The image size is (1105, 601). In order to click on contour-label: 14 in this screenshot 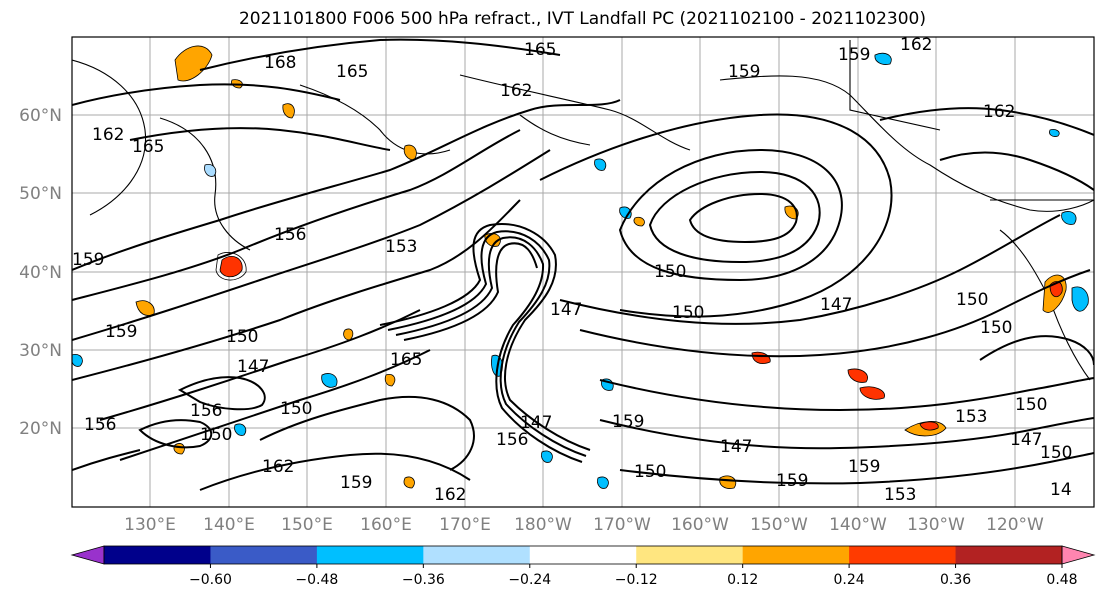, I will do `click(1061, 490)`.